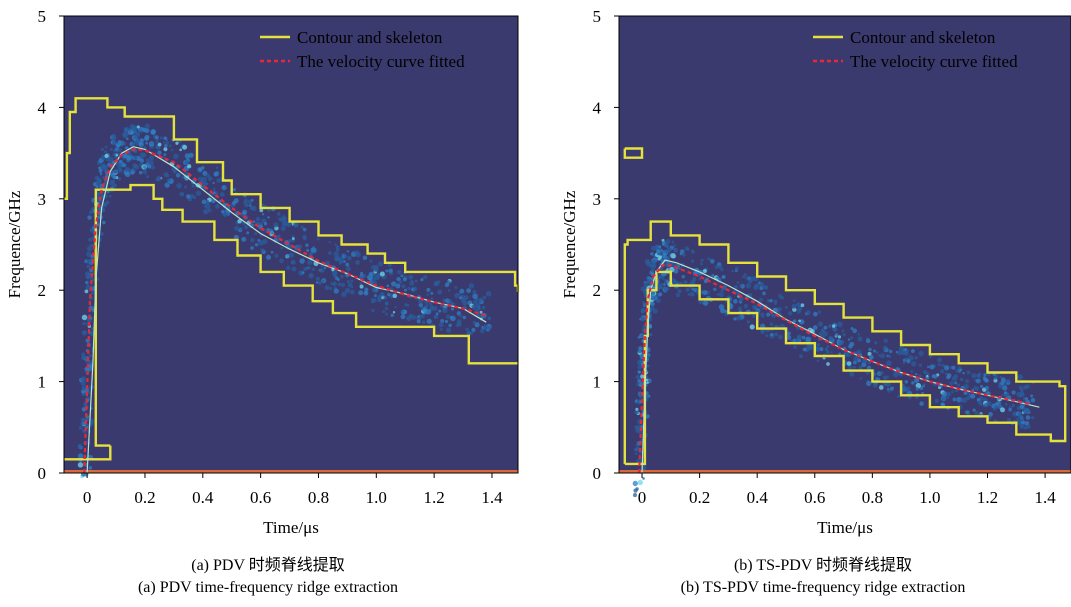 The height and width of the screenshot is (607, 1071). What do you see at coordinates (597, 382) in the screenshot?
I see `chart-b-y-tick-label: 1` at bounding box center [597, 382].